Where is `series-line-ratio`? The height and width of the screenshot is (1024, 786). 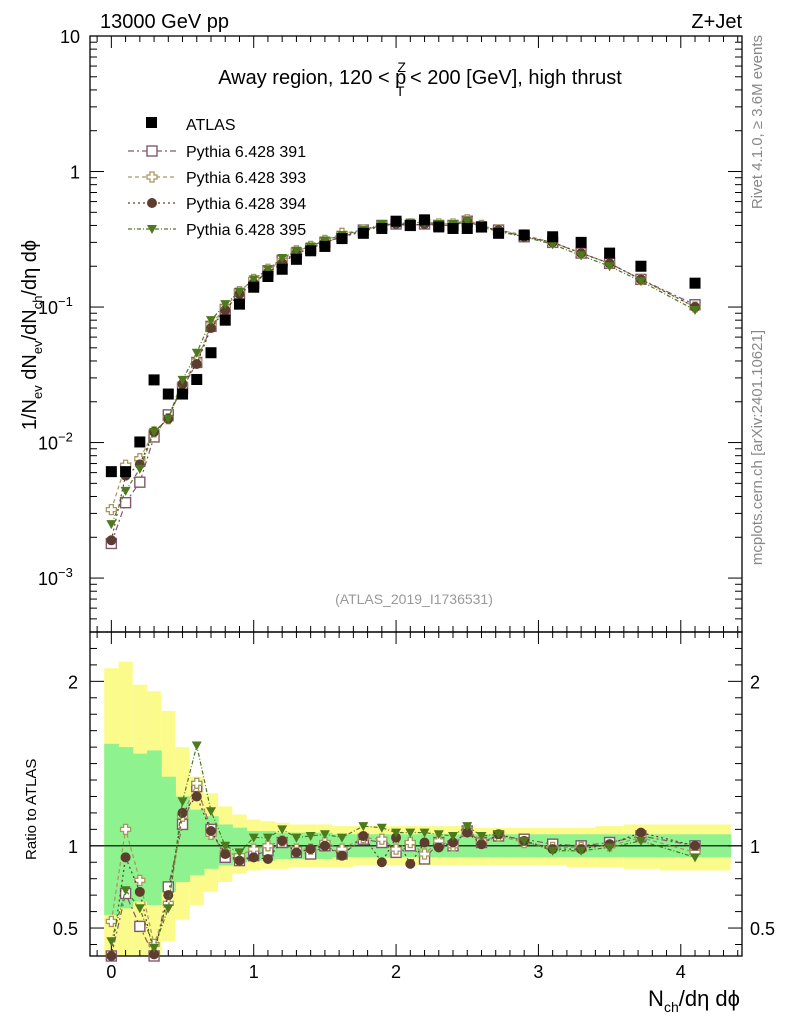
series-line-ratio is located at coordinates (403, 864).